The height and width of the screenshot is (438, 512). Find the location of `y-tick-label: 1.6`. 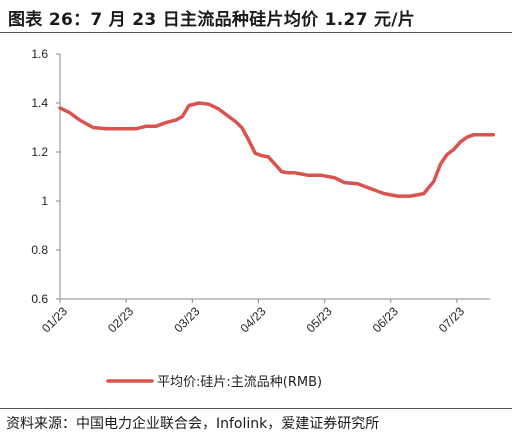

y-tick-label: 1.6 is located at coordinates (39, 54).